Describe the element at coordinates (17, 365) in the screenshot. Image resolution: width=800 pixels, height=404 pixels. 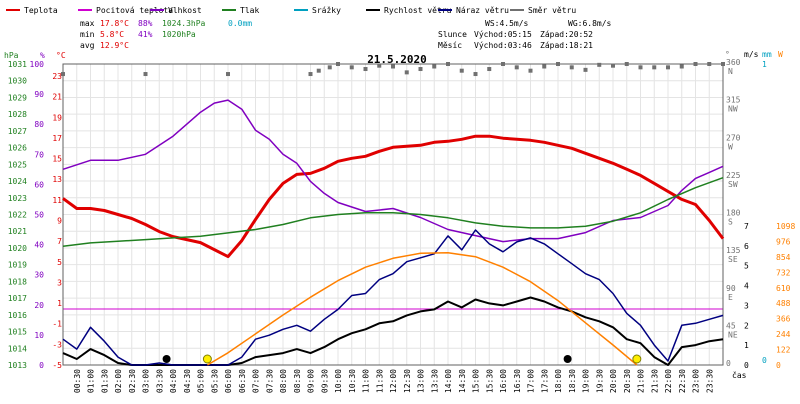
I see `hpa-tick: 1013` at that location.